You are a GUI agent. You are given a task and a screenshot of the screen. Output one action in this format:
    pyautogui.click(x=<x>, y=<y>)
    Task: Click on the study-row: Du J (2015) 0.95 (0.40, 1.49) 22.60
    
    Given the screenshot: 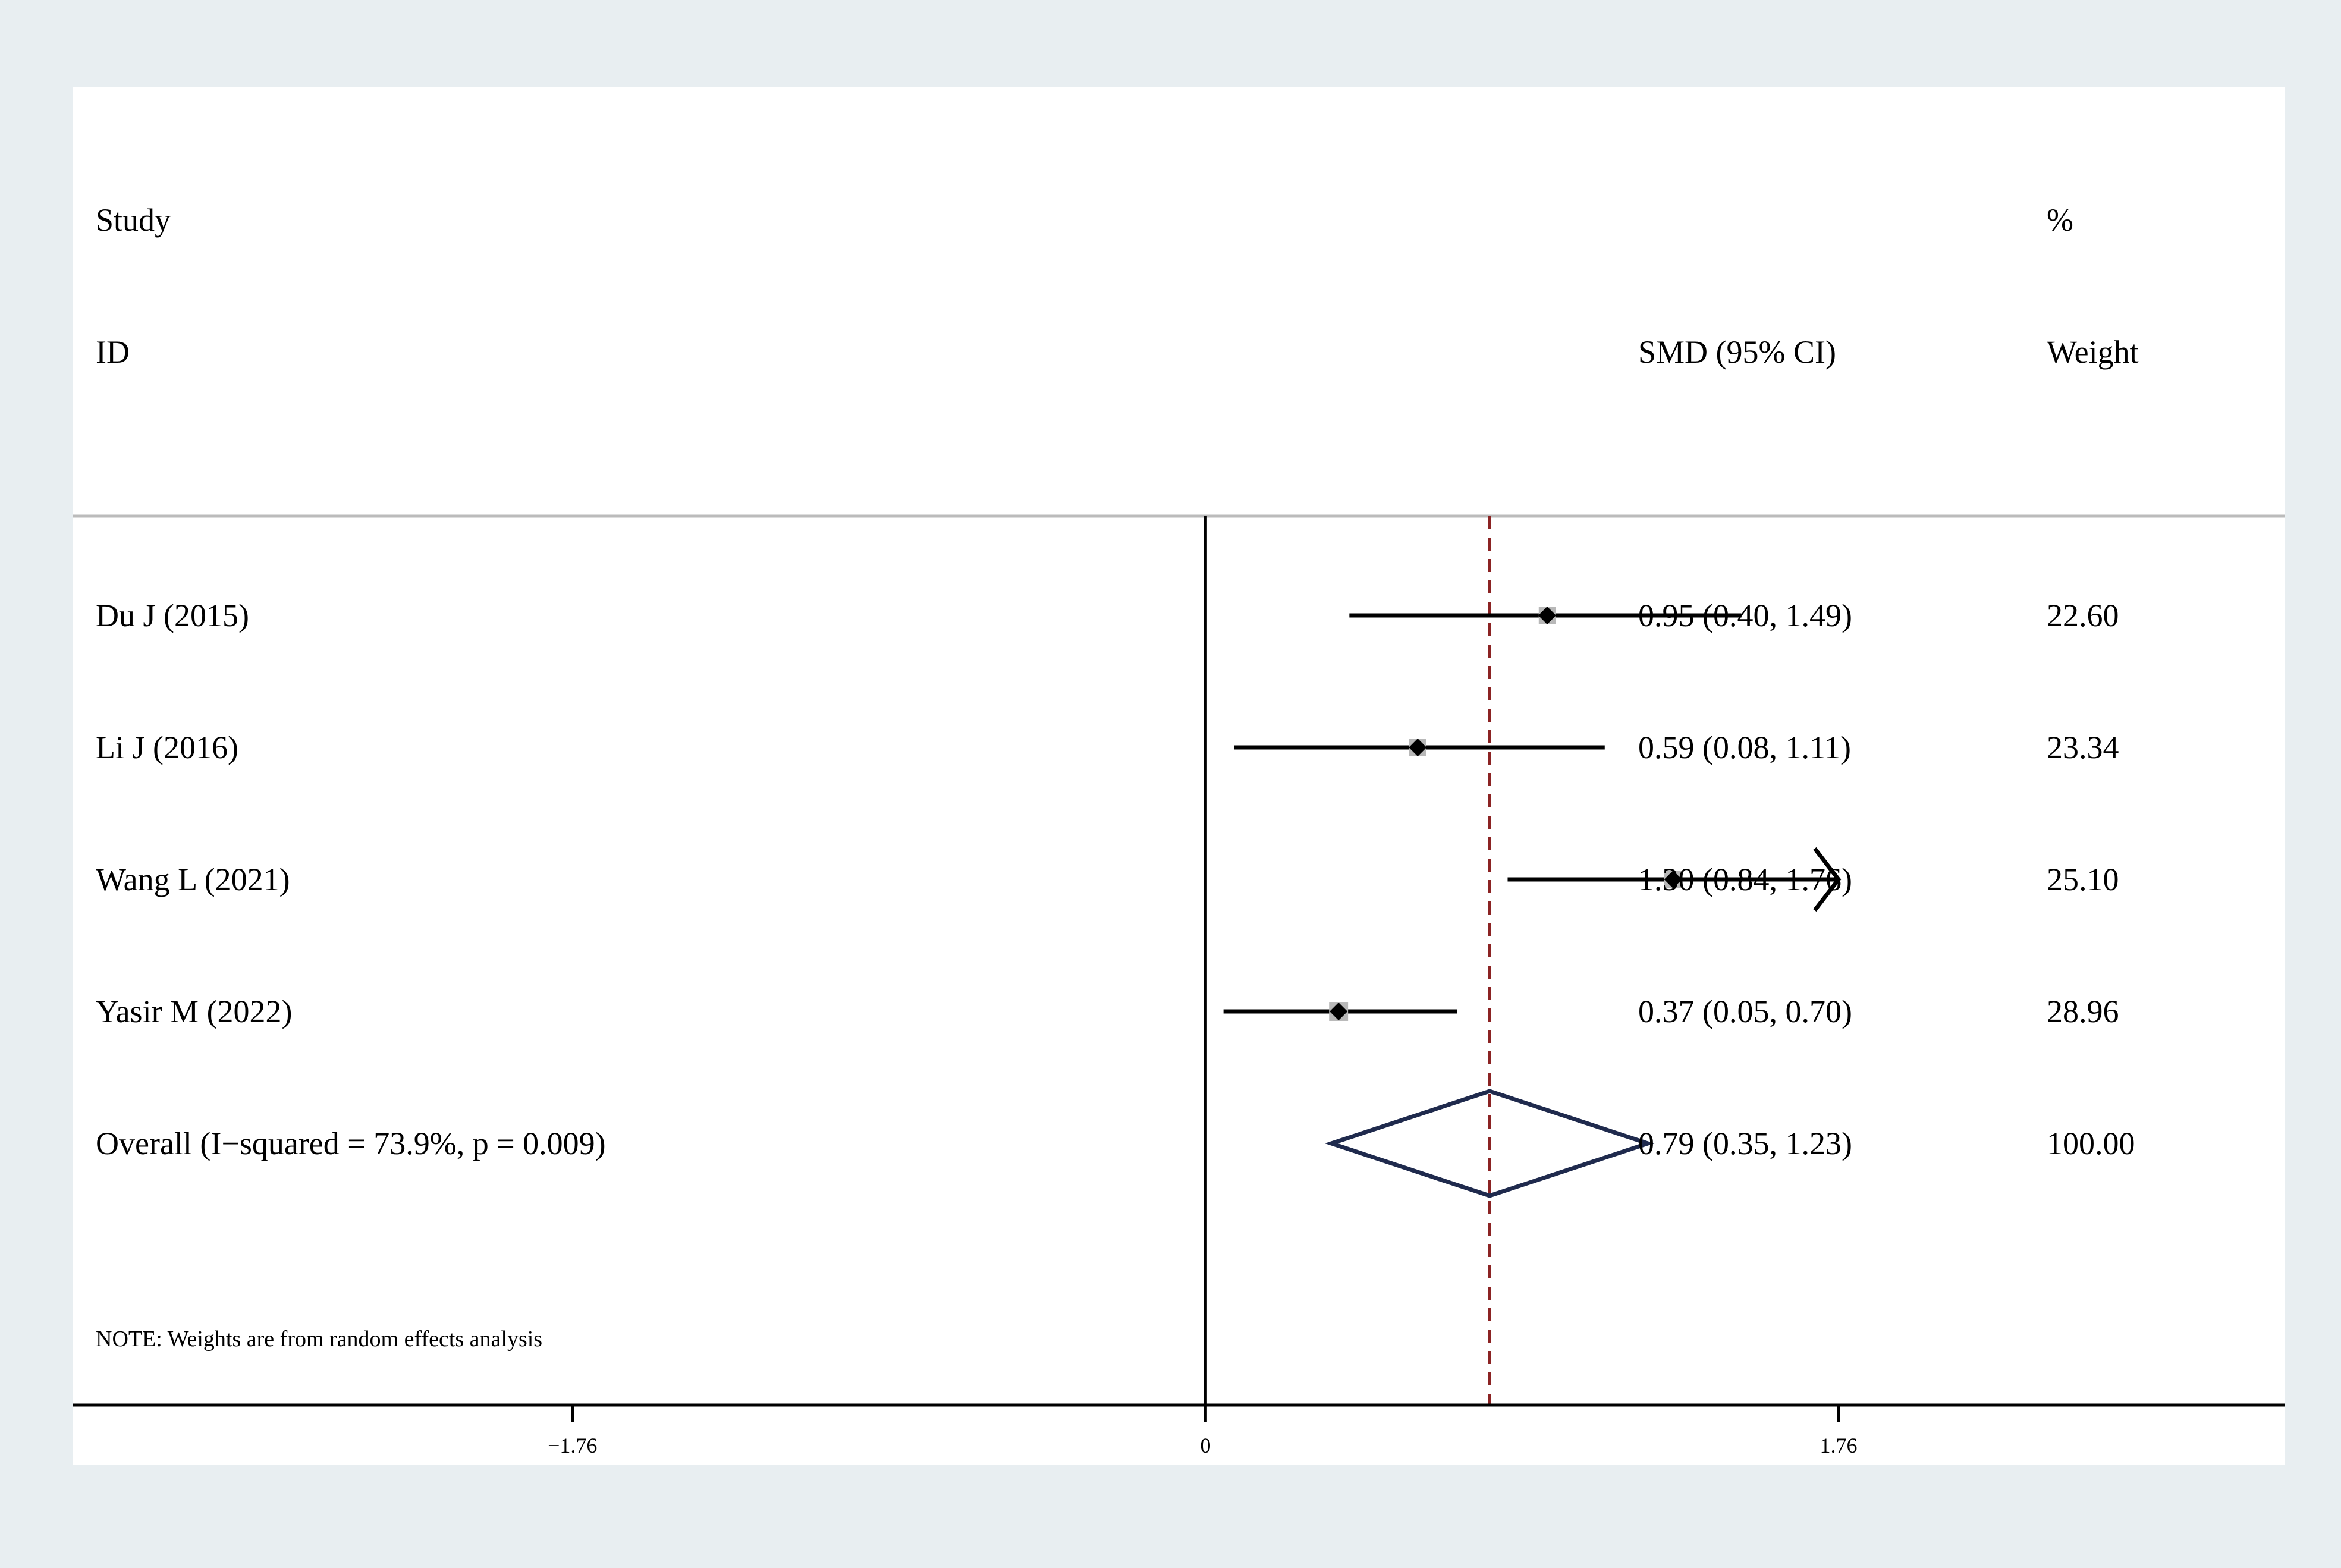 What is the action you would take?
    pyautogui.click(x=1107, y=615)
    